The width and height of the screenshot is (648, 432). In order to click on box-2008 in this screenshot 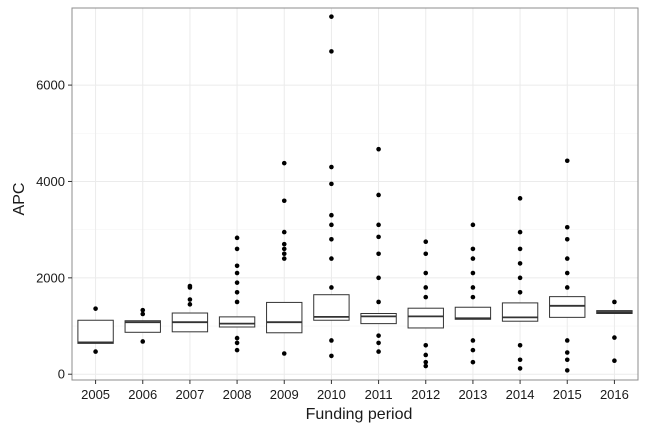, I will do `click(237, 322)`.